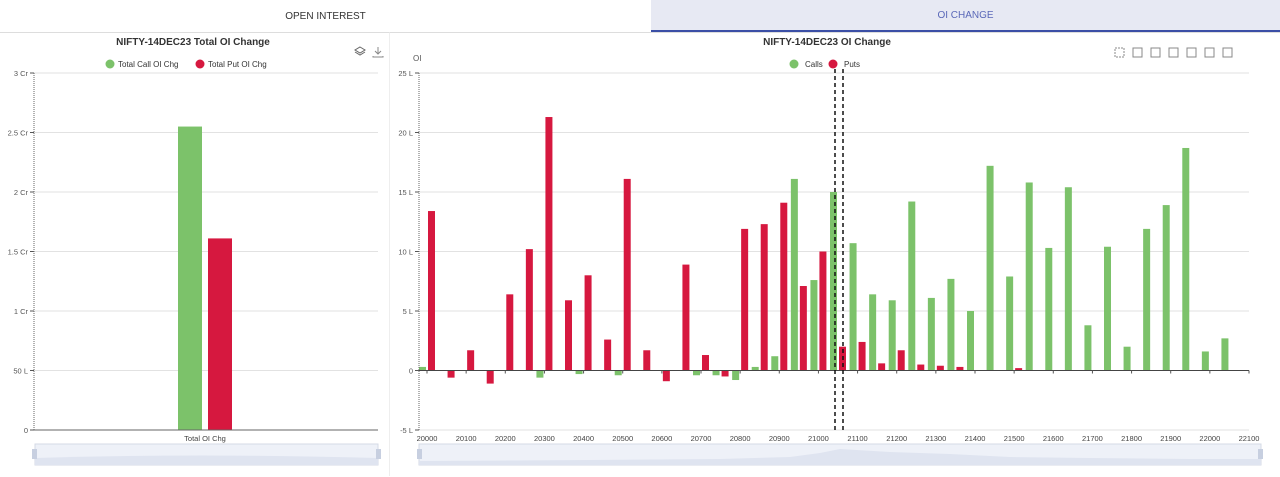 This screenshot has width=1280, height=477. I want to click on tab-oi-change: OI CHANGE, so click(965, 16).